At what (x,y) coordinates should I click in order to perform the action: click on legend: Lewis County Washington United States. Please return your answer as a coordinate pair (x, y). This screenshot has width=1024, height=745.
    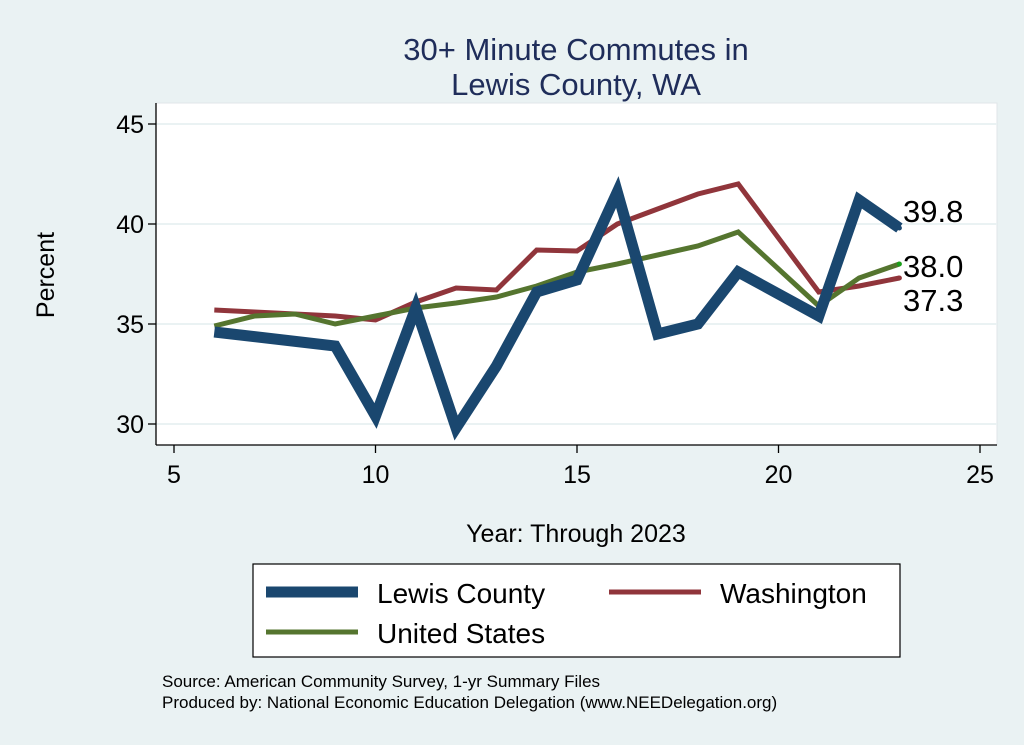
    Looking at the image, I should click on (576, 610).